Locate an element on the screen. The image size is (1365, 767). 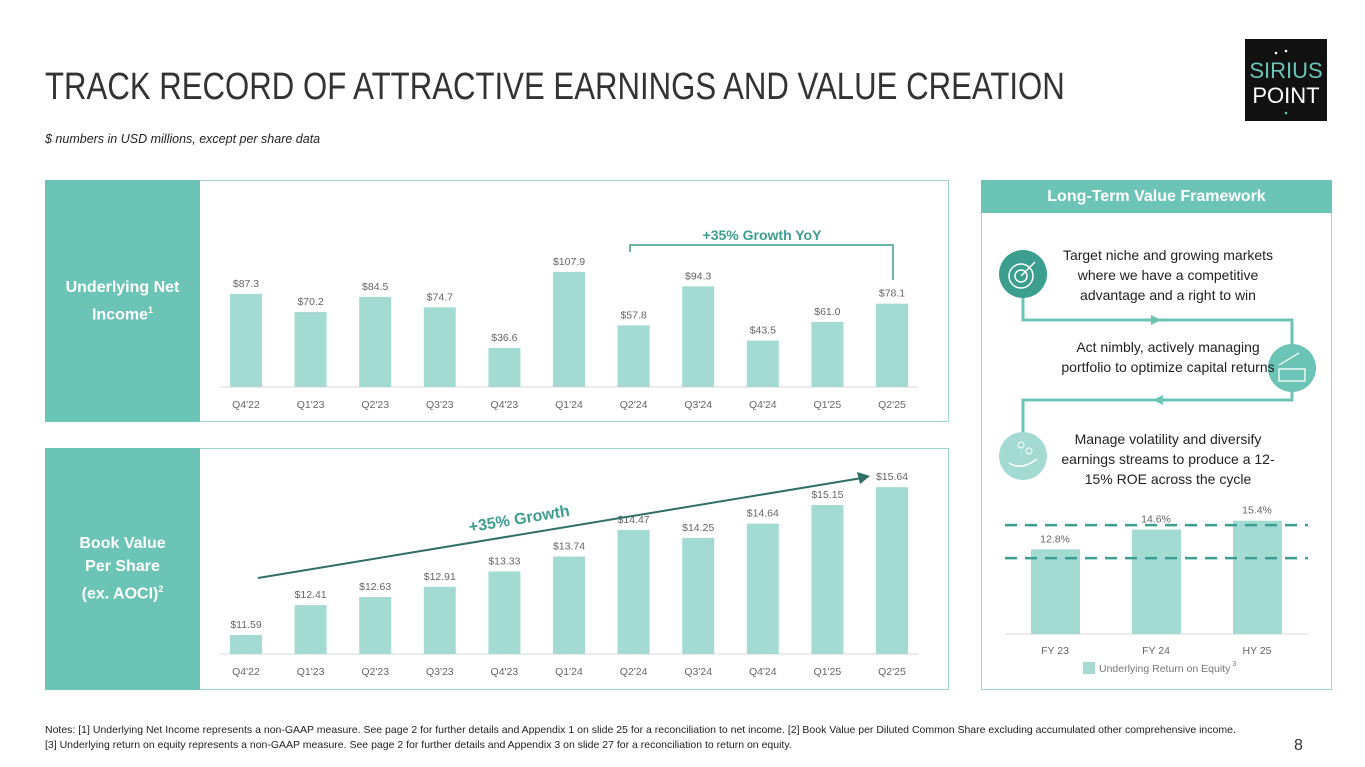
legend-superscript: 3 is located at coordinates (1234, 664).